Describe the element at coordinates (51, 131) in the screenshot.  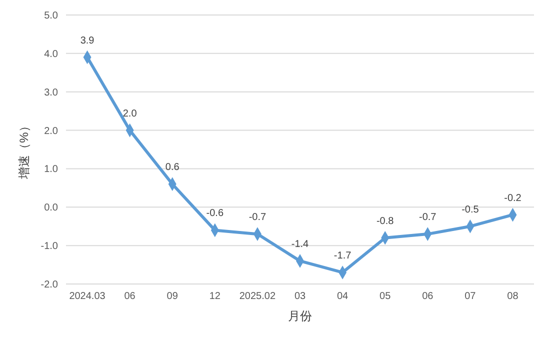
I see `y-tick-label: 2.0` at that location.